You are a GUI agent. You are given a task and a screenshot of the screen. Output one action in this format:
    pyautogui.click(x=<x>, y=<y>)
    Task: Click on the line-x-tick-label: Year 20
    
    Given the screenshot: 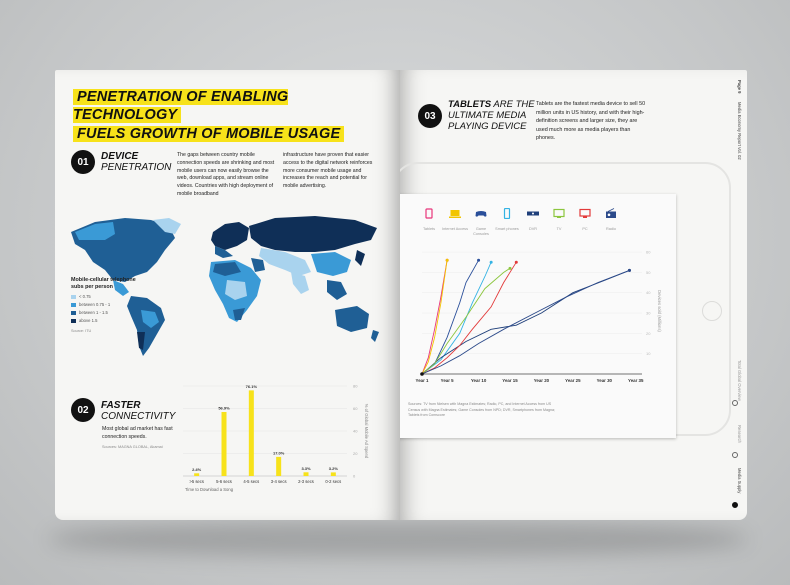 What is the action you would take?
    pyautogui.click(x=542, y=380)
    